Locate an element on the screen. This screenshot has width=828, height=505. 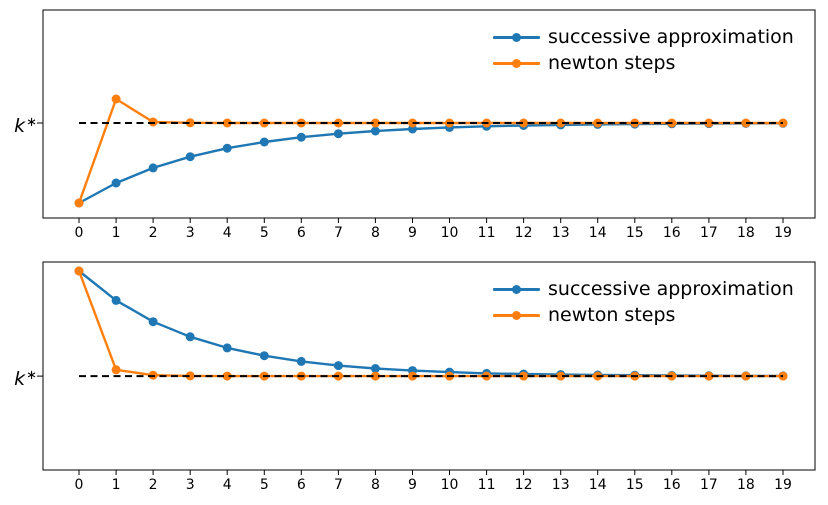
series-line-successive-approximation is located at coordinates (431, 163).